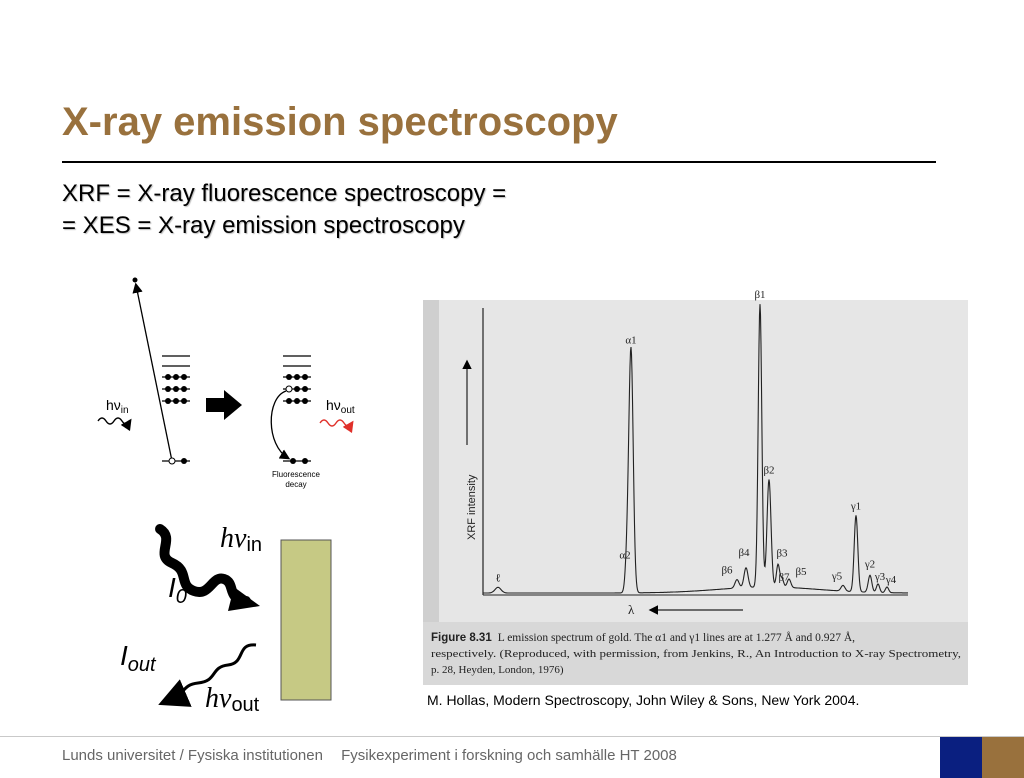  What do you see at coordinates (340, 122) in the screenshot?
I see `slide-title: X-ray emission spectroscopy` at bounding box center [340, 122].